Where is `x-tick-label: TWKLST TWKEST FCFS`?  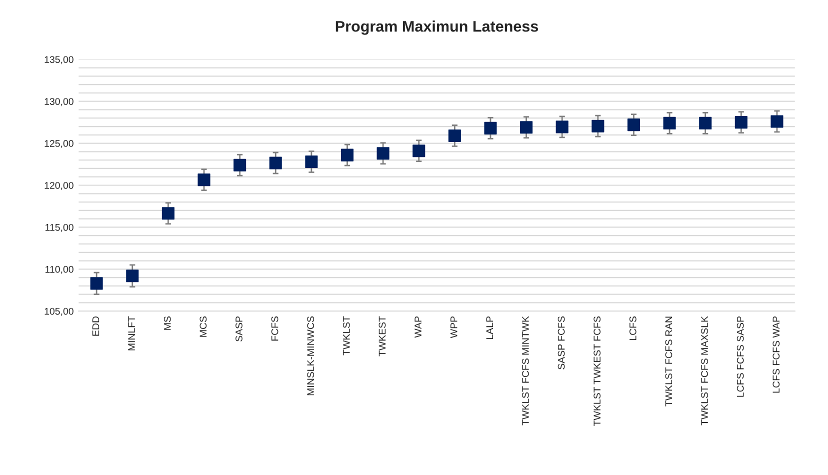 x-tick-label: TWKLST TWKEST FCFS is located at coordinates (597, 371).